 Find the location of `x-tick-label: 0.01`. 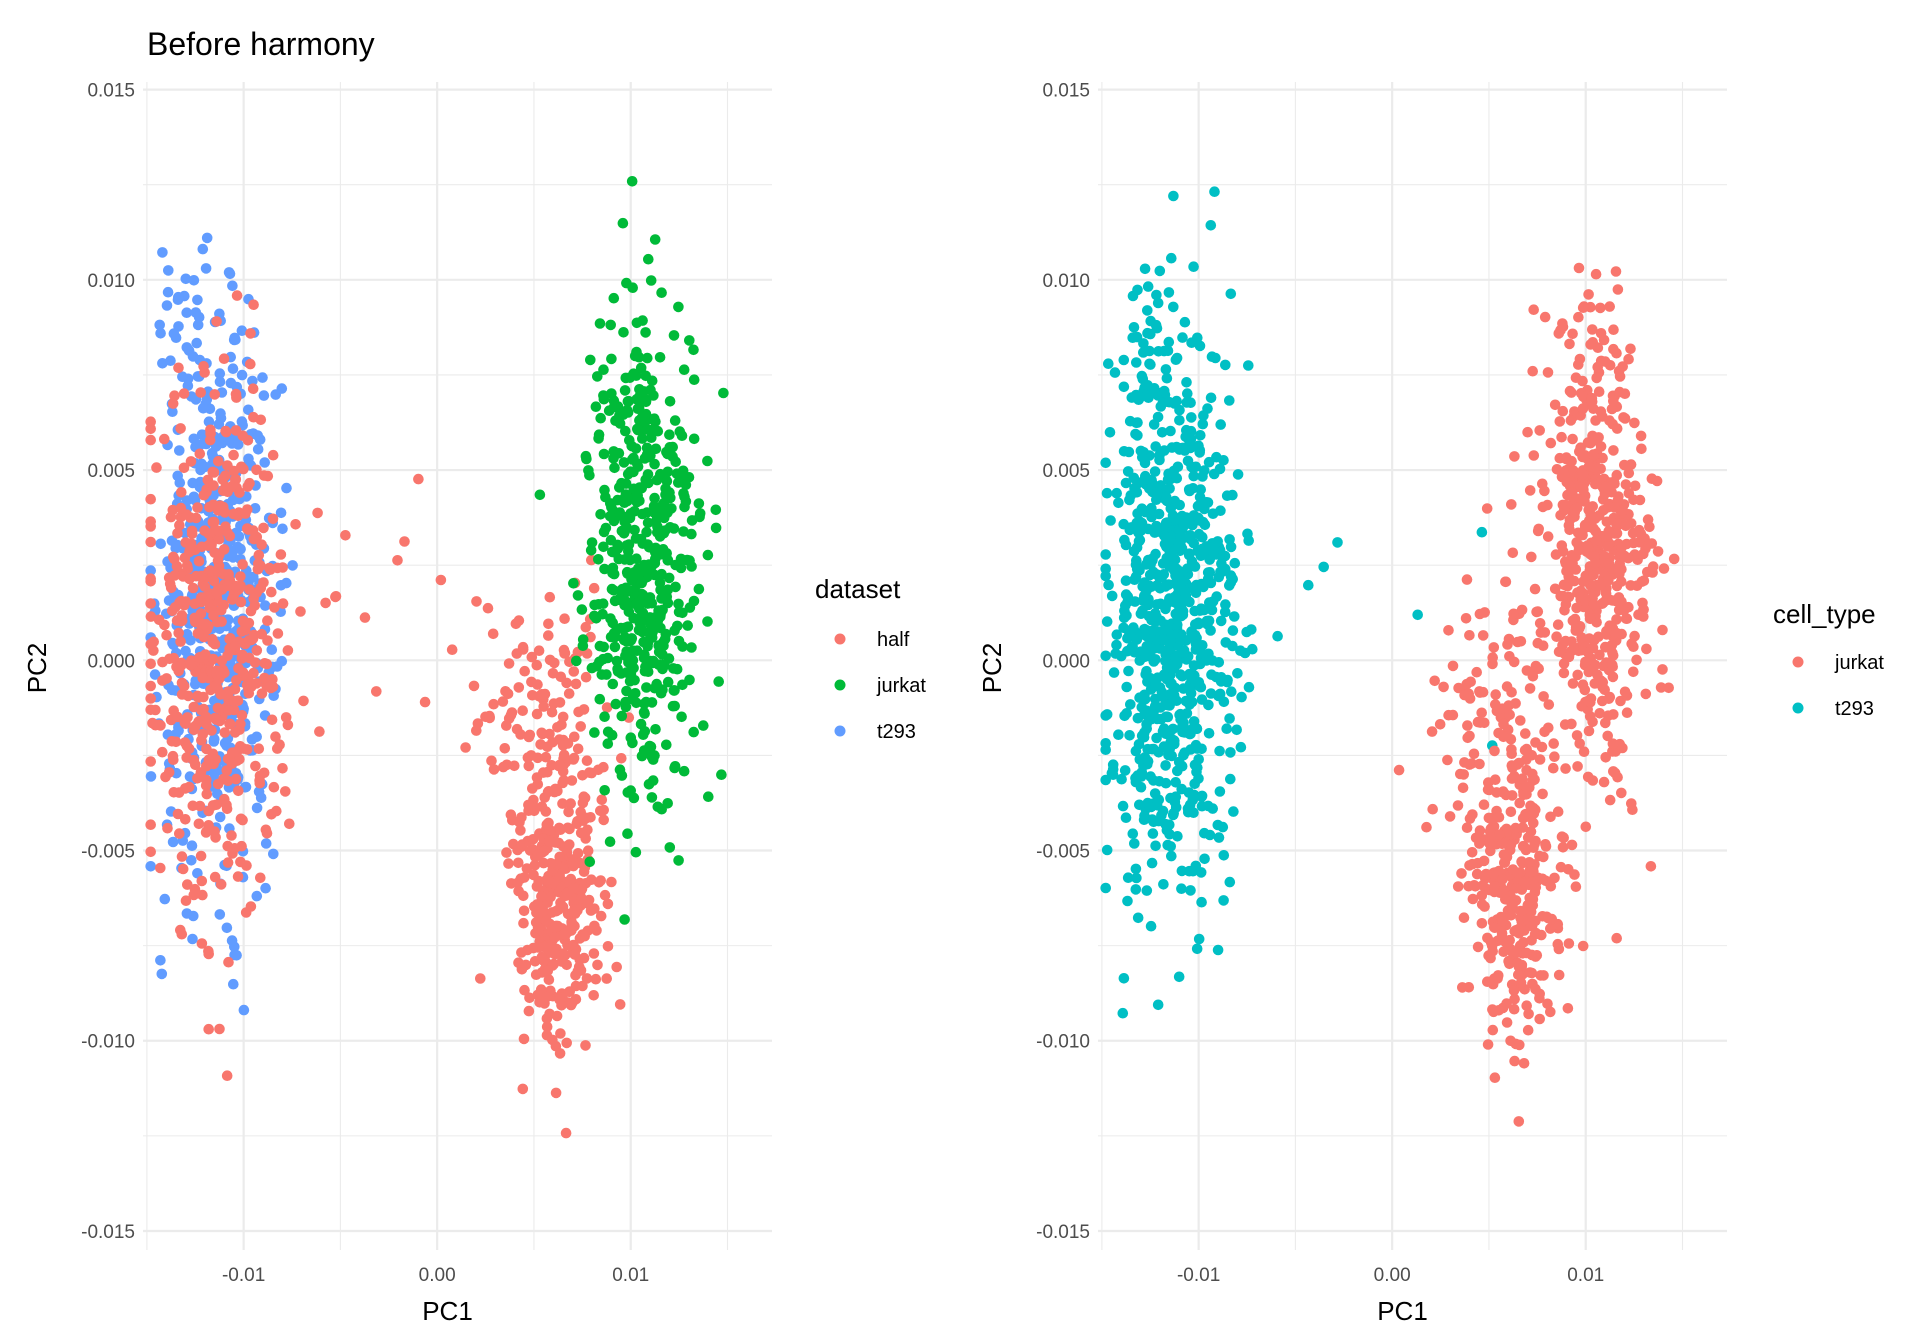

x-tick-label: 0.01 is located at coordinates (1585, 1275).